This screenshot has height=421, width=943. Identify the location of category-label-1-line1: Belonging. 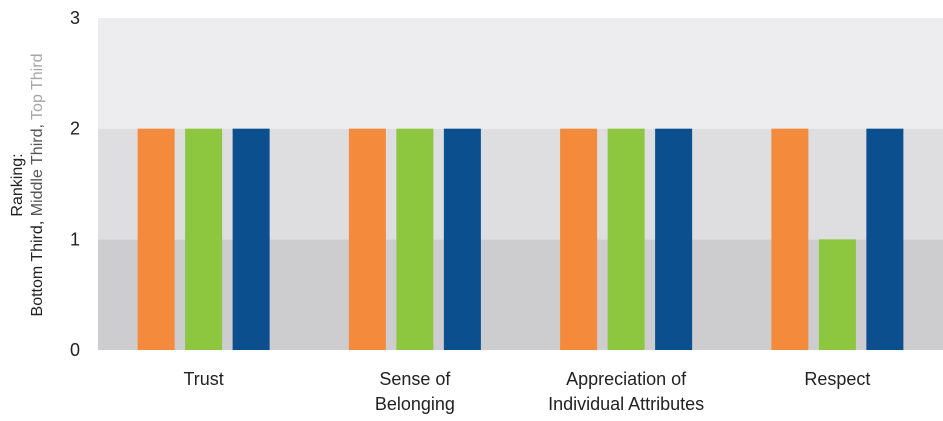
(415, 404).